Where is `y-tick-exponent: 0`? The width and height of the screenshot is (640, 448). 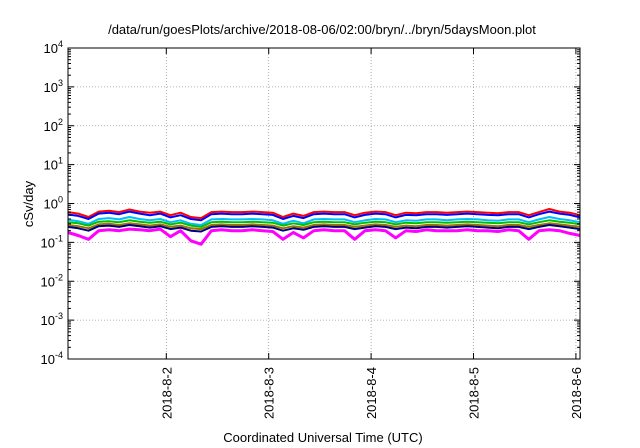
y-tick-exponent: 0 is located at coordinates (60, 200).